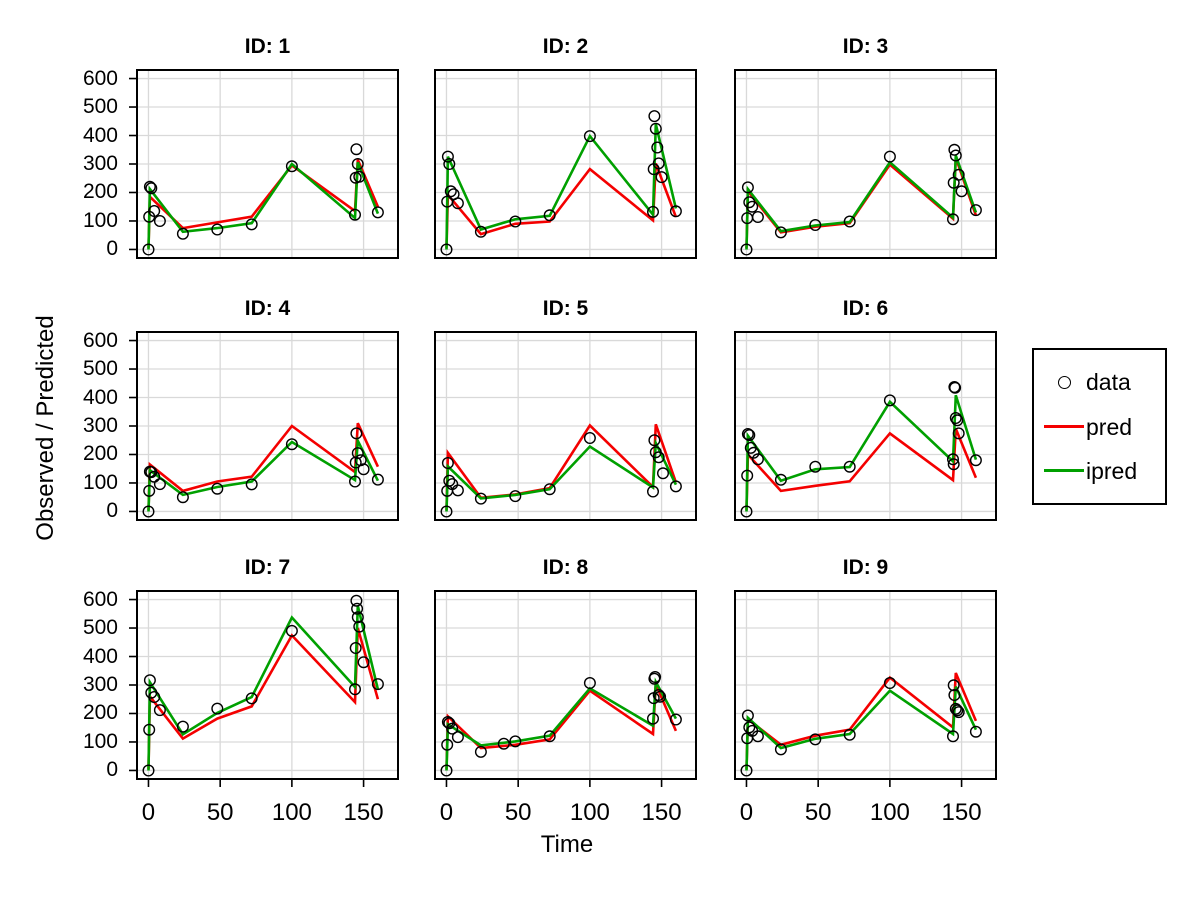 The height and width of the screenshot is (900, 1200). Describe the element at coordinates (865, 567) in the screenshot. I see `panel-title: ID: 9` at that location.